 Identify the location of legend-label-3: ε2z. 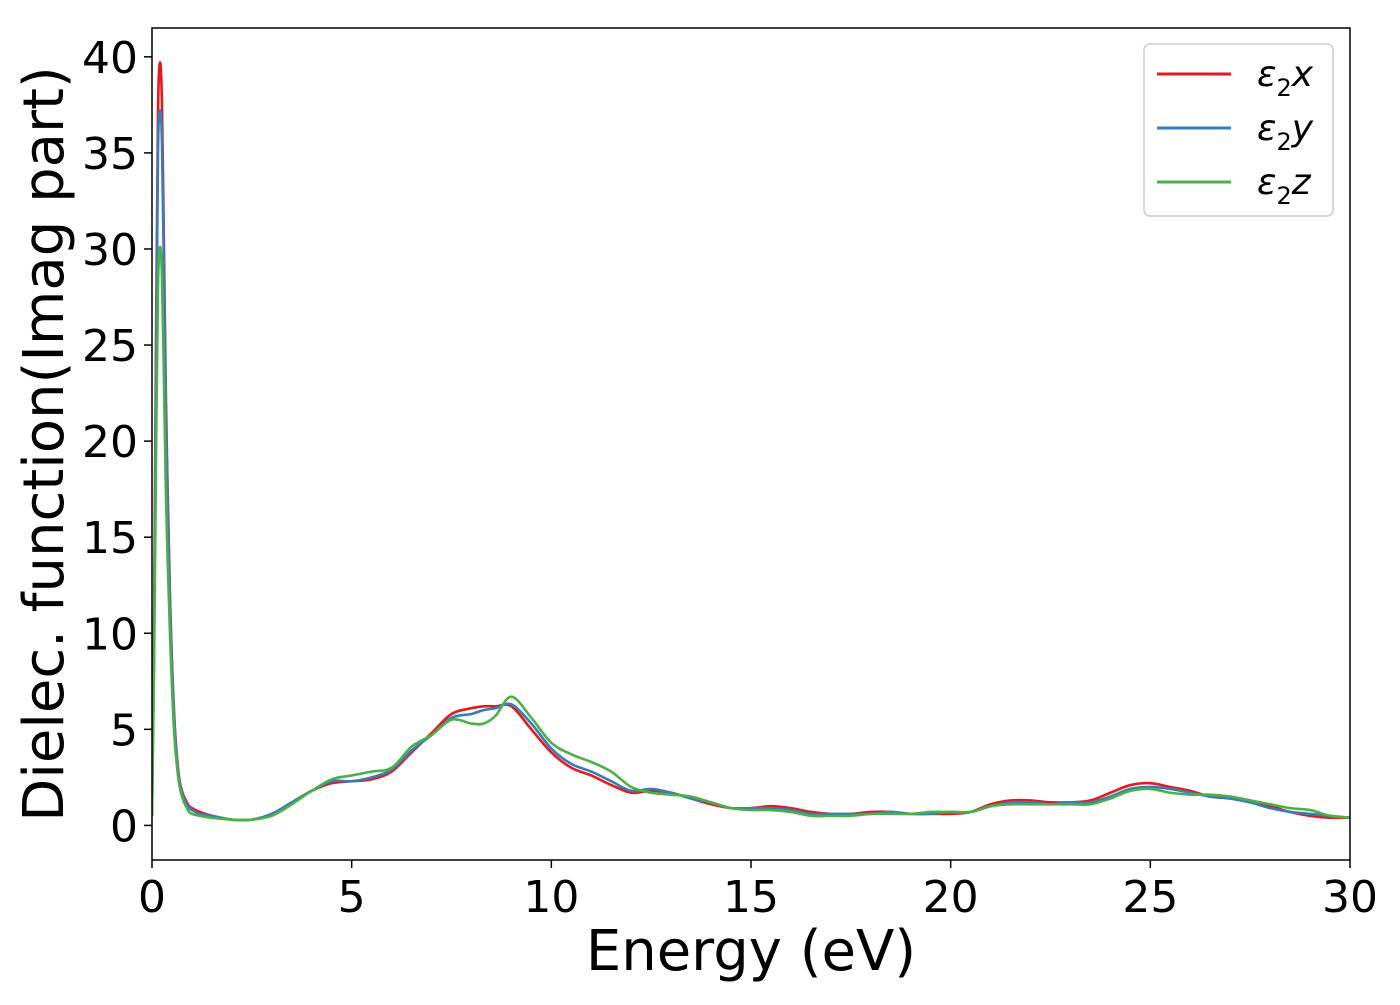
(1284, 186).